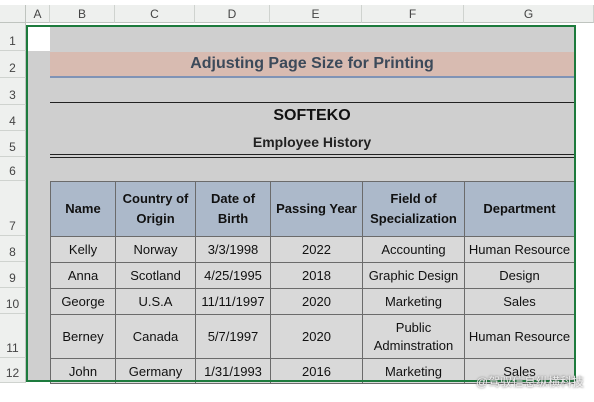 Image resolution: width=594 pixels, height=402 pixels. What do you see at coordinates (233, 336) in the screenshot?
I see `cell-dob: 5/7/1997` at bounding box center [233, 336].